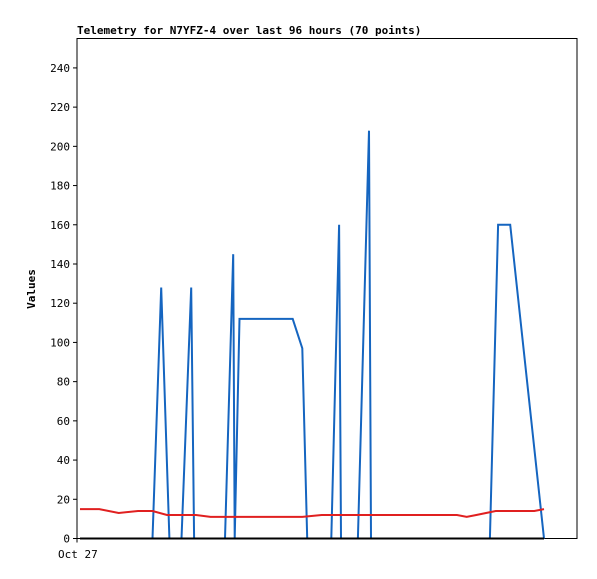 This screenshot has height=579, width=597. Describe the element at coordinates (63, 382) in the screenshot. I see `y-tick-label: 80` at that location.